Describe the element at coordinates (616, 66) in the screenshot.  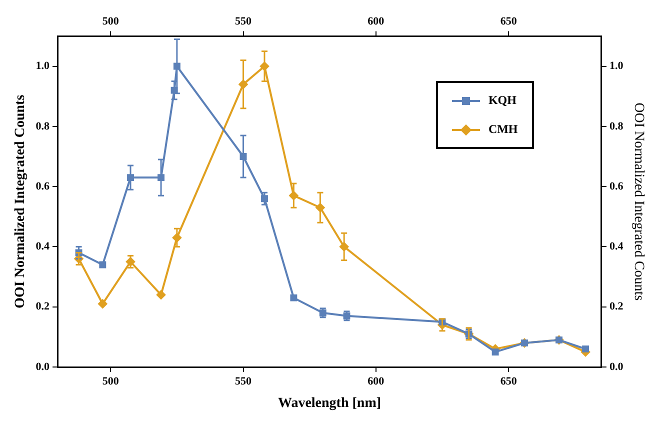
I see `y2-tick-label: 1.0` at that location.